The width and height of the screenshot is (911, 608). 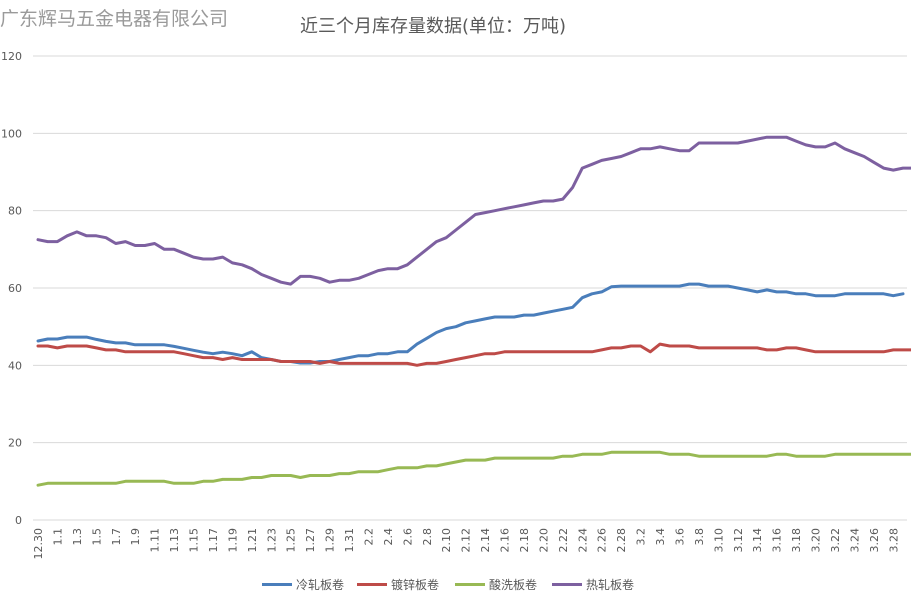 What do you see at coordinates (602, 540) in the screenshot?
I see `x-tick-label: 2.26` at bounding box center [602, 540].